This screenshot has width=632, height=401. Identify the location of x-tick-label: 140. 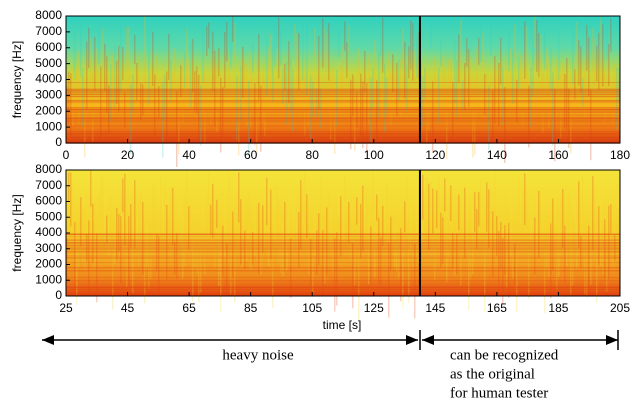
(497, 155).